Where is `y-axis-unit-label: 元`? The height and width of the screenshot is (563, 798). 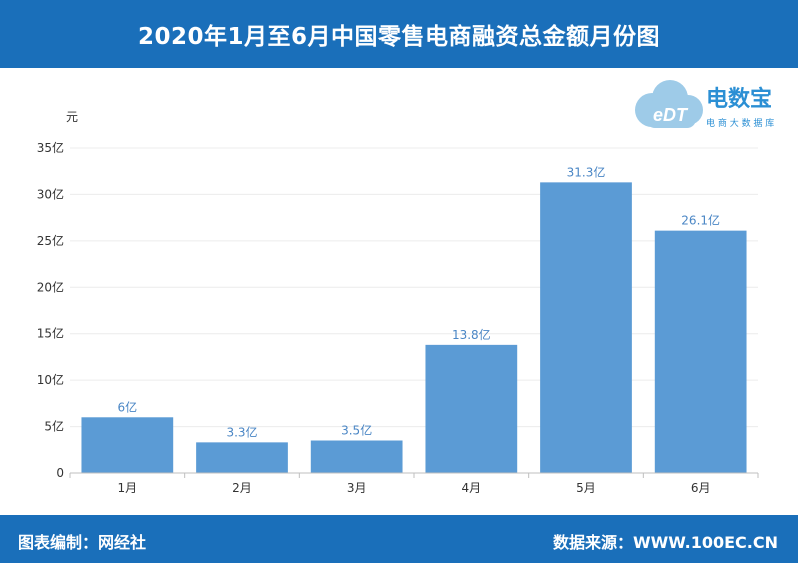 y-axis-unit-label: 元 is located at coordinates (72, 117).